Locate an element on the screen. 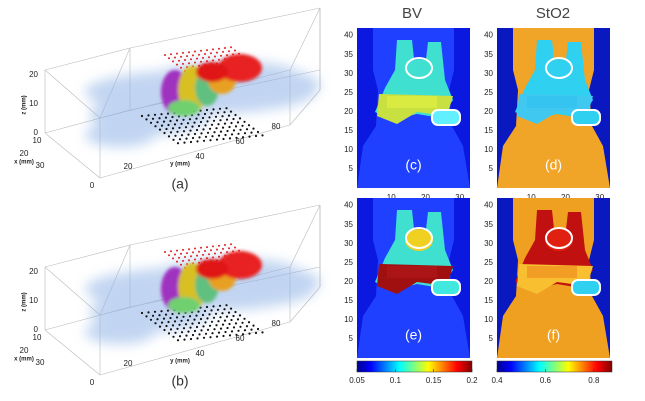  y-tick-label: 20 is located at coordinates (348, 281).